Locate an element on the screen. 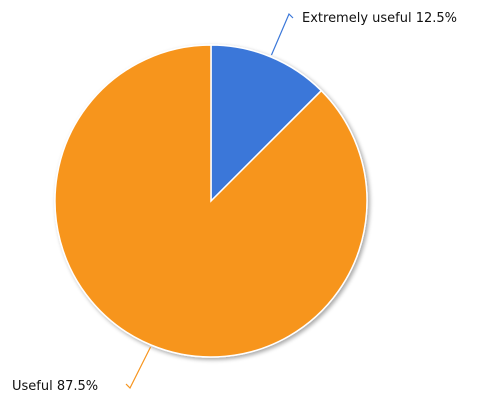 Image resolution: width=490 pixels, height=398 pixels. leader-line-extremely-useful is located at coordinates (282, 34).